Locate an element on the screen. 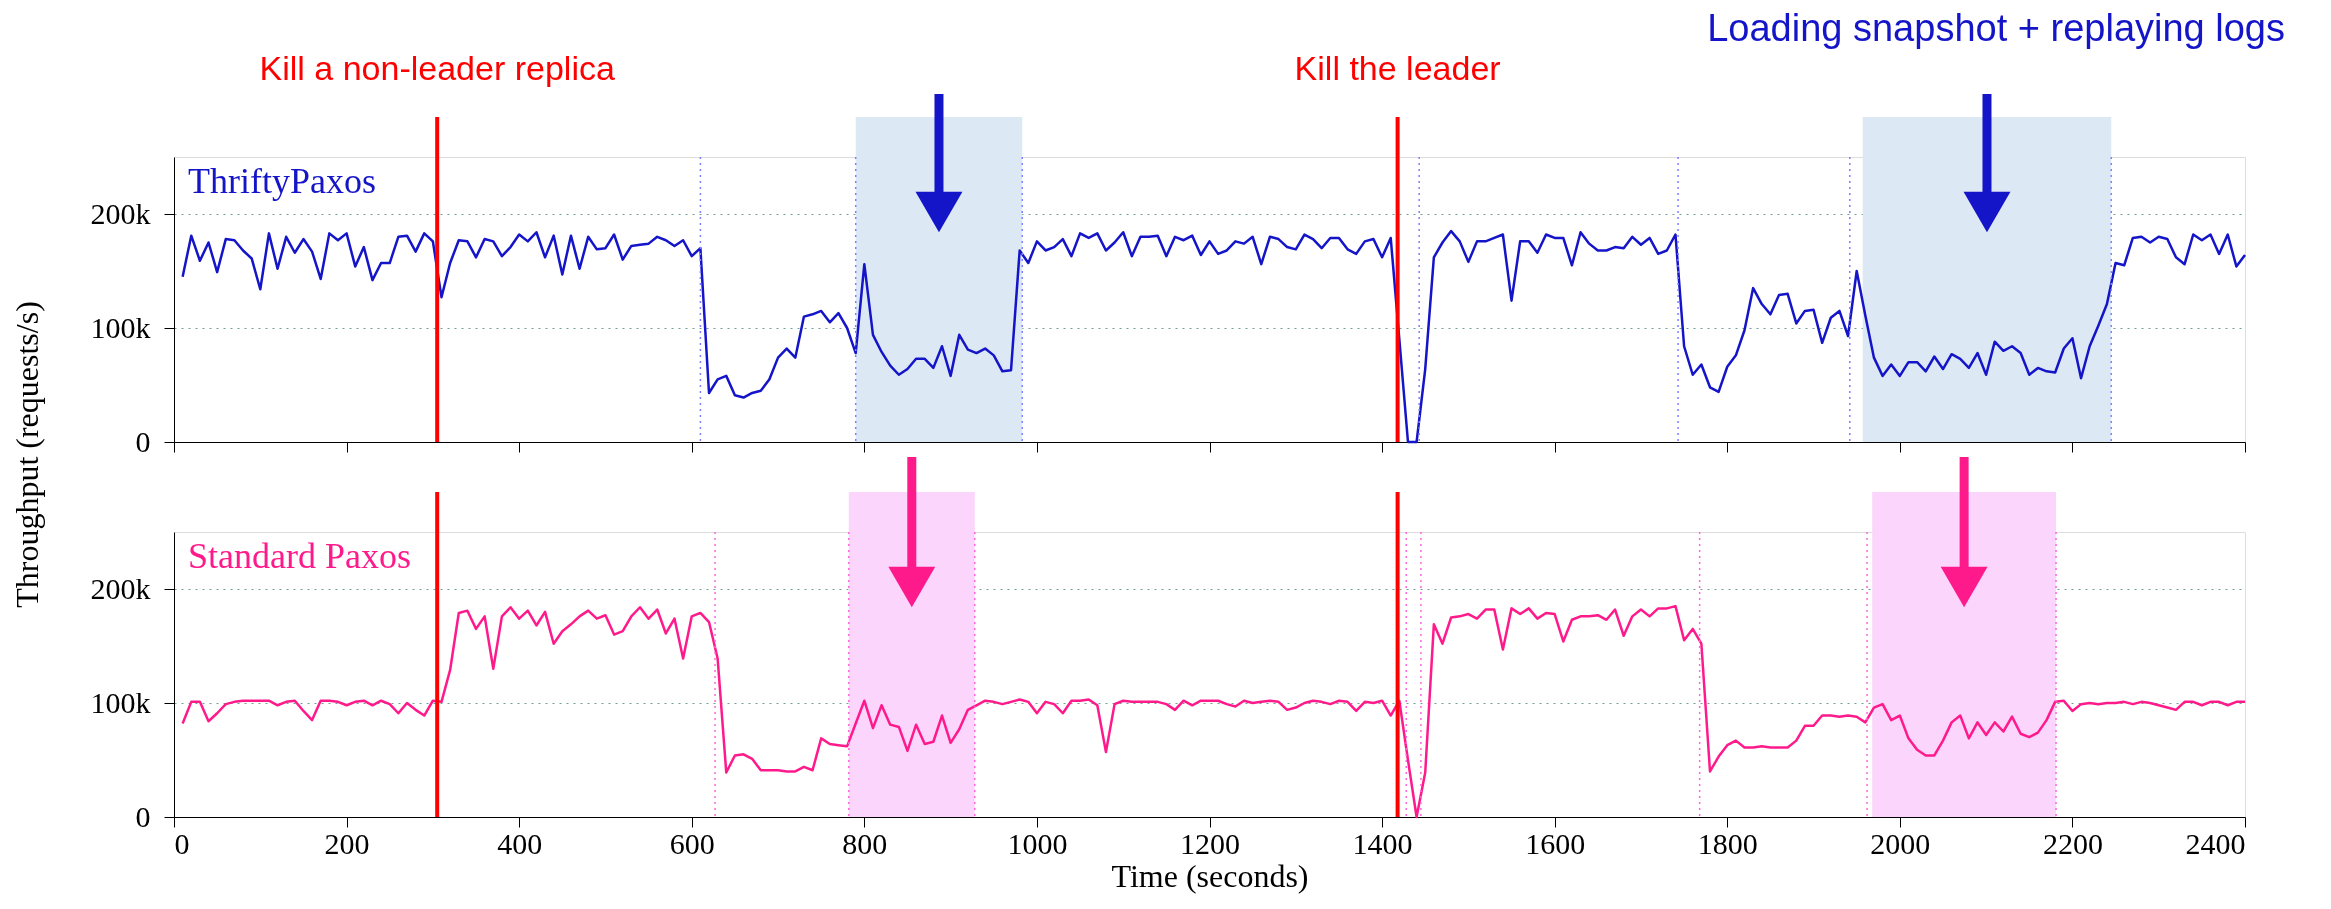  x-tick-label: 0 is located at coordinates (182, 843).